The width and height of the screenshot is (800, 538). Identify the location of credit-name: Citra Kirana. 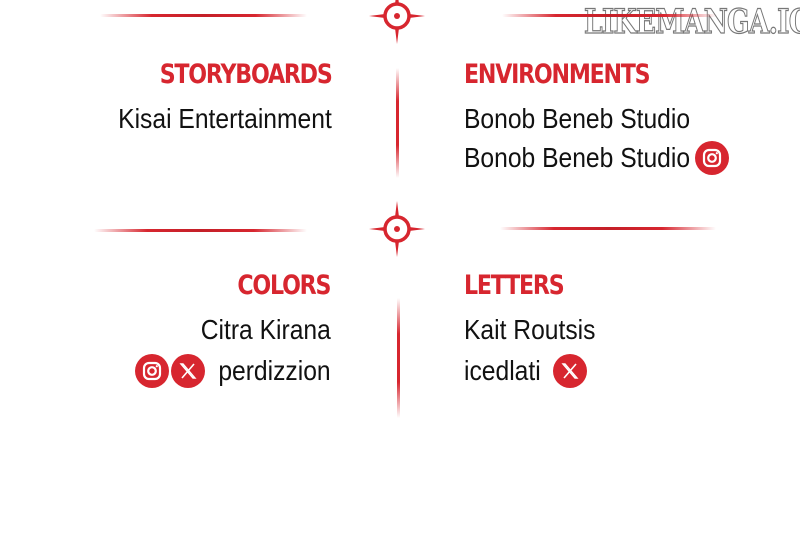
(265, 329).